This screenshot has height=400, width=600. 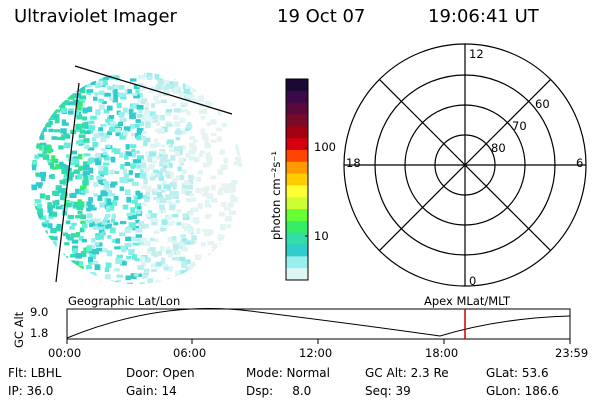 What do you see at coordinates (318, 326) in the screenshot?
I see `timeline-plot` at bounding box center [318, 326].